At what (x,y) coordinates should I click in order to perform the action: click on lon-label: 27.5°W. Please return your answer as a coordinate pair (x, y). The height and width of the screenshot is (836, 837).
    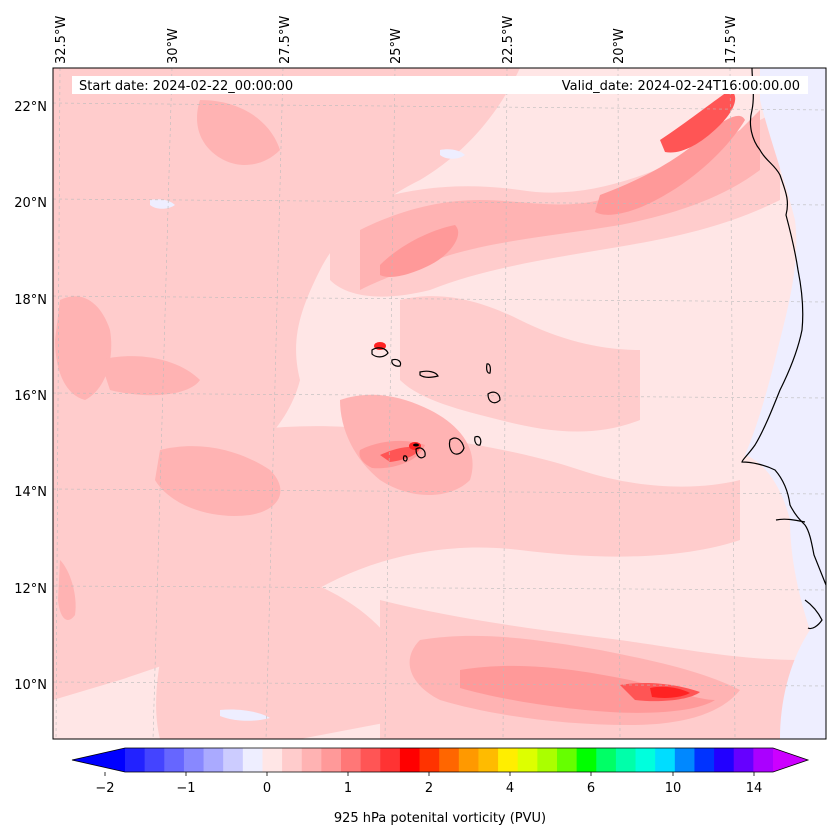
    Looking at the image, I should click on (285, 40).